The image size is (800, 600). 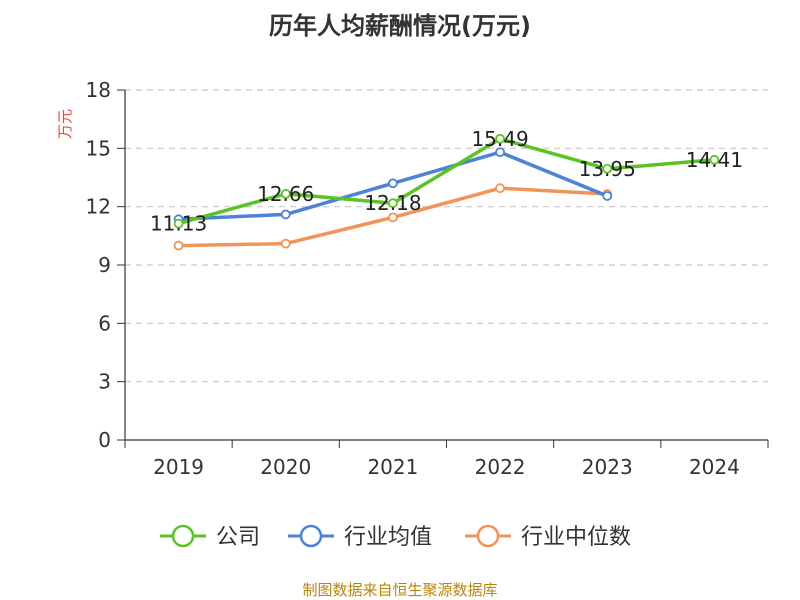 What do you see at coordinates (104, 440) in the screenshot?
I see `y-tick-label: 0` at bounding box center [104, 440].